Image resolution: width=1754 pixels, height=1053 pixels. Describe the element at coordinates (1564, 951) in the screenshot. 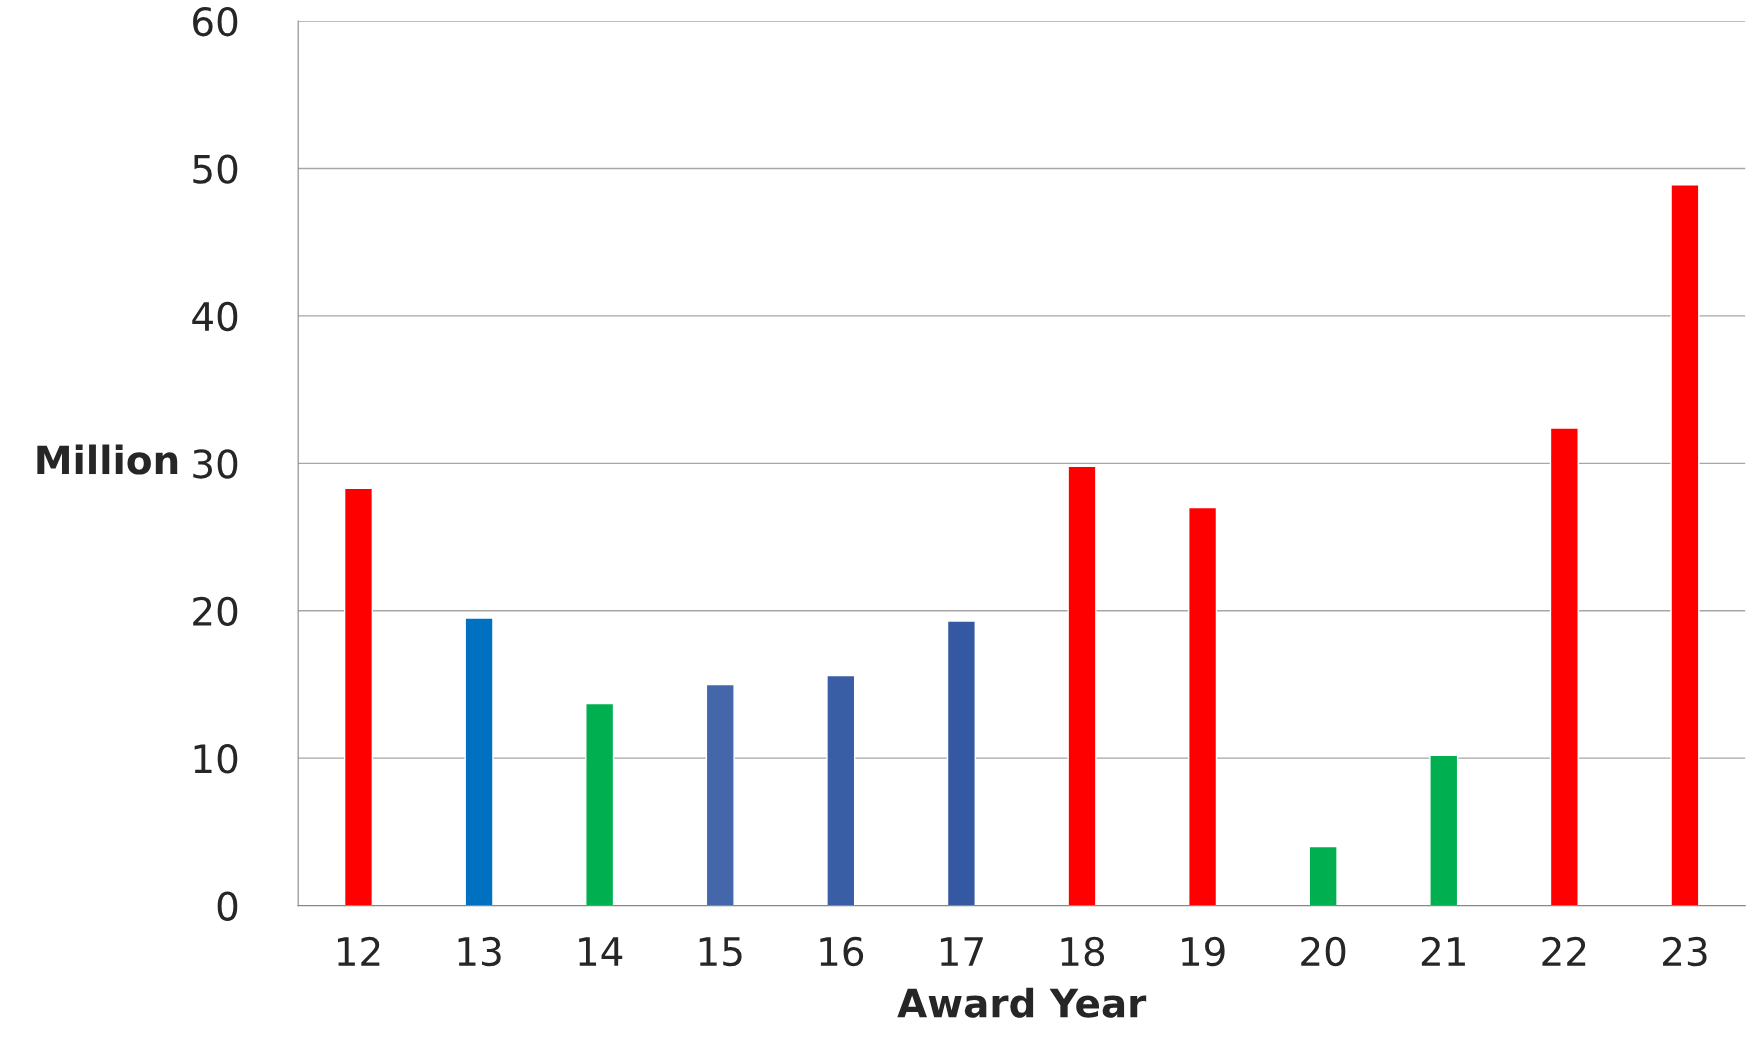

I see `x-tick-label: 22` at that location.